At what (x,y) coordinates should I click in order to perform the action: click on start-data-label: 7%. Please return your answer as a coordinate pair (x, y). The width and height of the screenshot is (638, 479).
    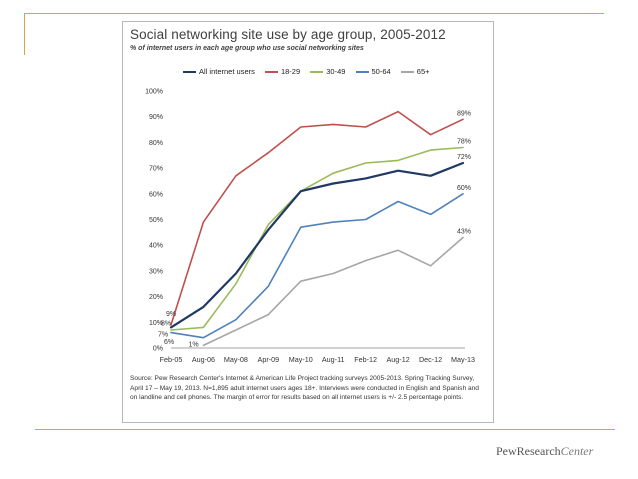
    Looking at the image, I should click on (163, 334).